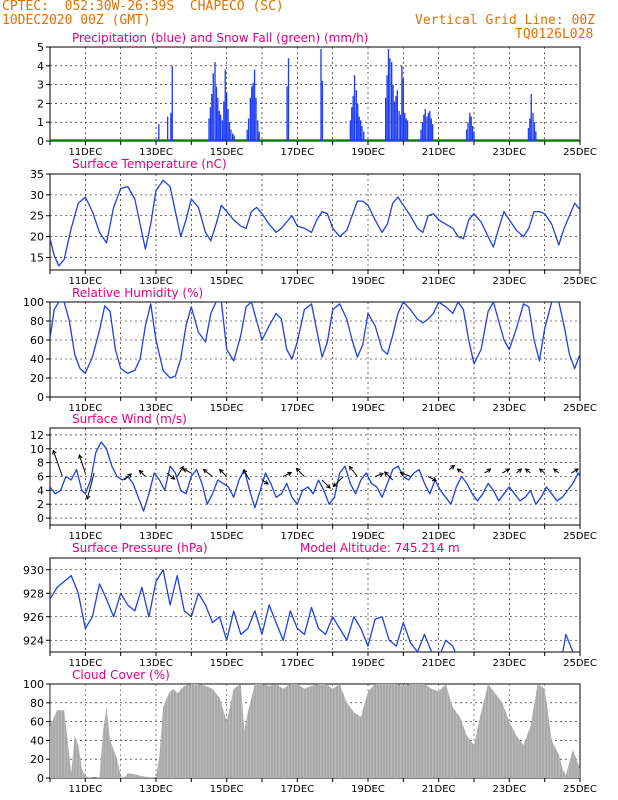 This screenshot has width=618, height=800. What do you see at coordinates (156, 408) in the screenshot?
I see `rh-xtick-label: 13DEC` at bounding box center [156, 408].